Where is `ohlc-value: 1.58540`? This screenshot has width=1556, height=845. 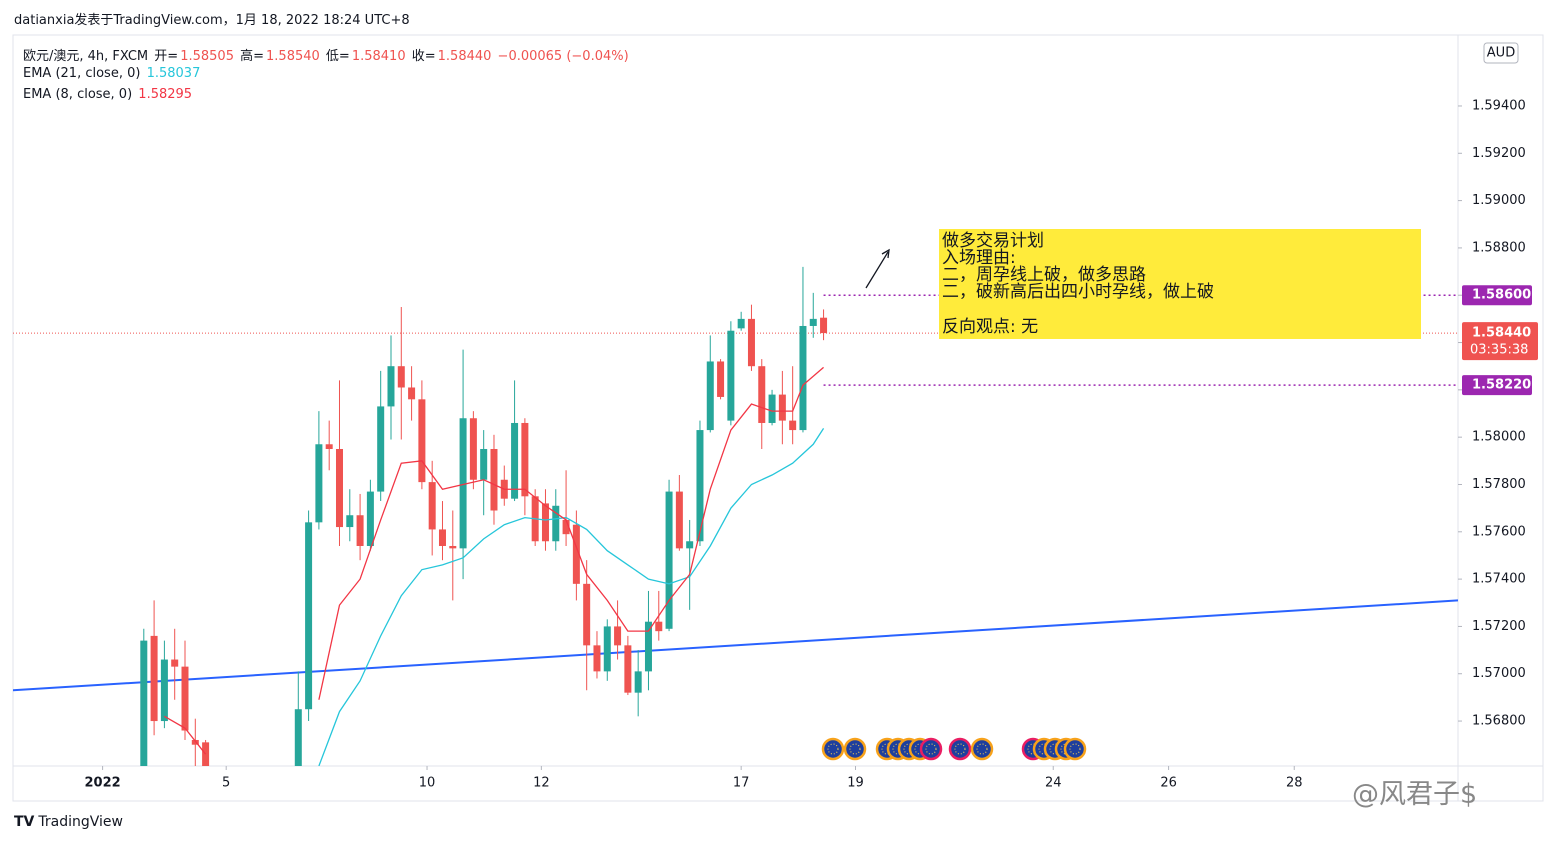
ohlc-value: 1.58540 is located at coordinates (293, 56).